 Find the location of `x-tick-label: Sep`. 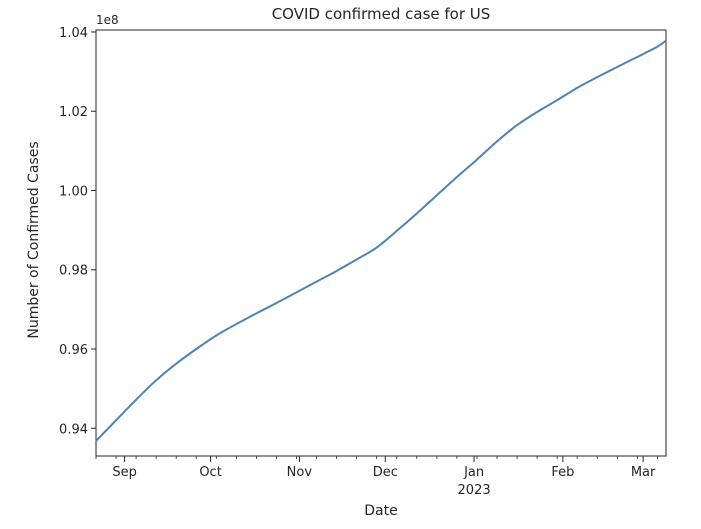

x-tick-label: Sep is located at coordinates (124, 472).